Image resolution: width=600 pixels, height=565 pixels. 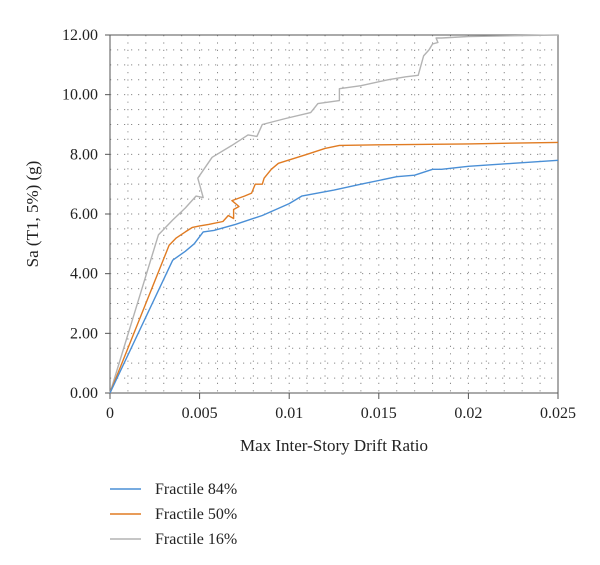 I want to click on y-tick-label: 6.00, so click(x=84, y=214).